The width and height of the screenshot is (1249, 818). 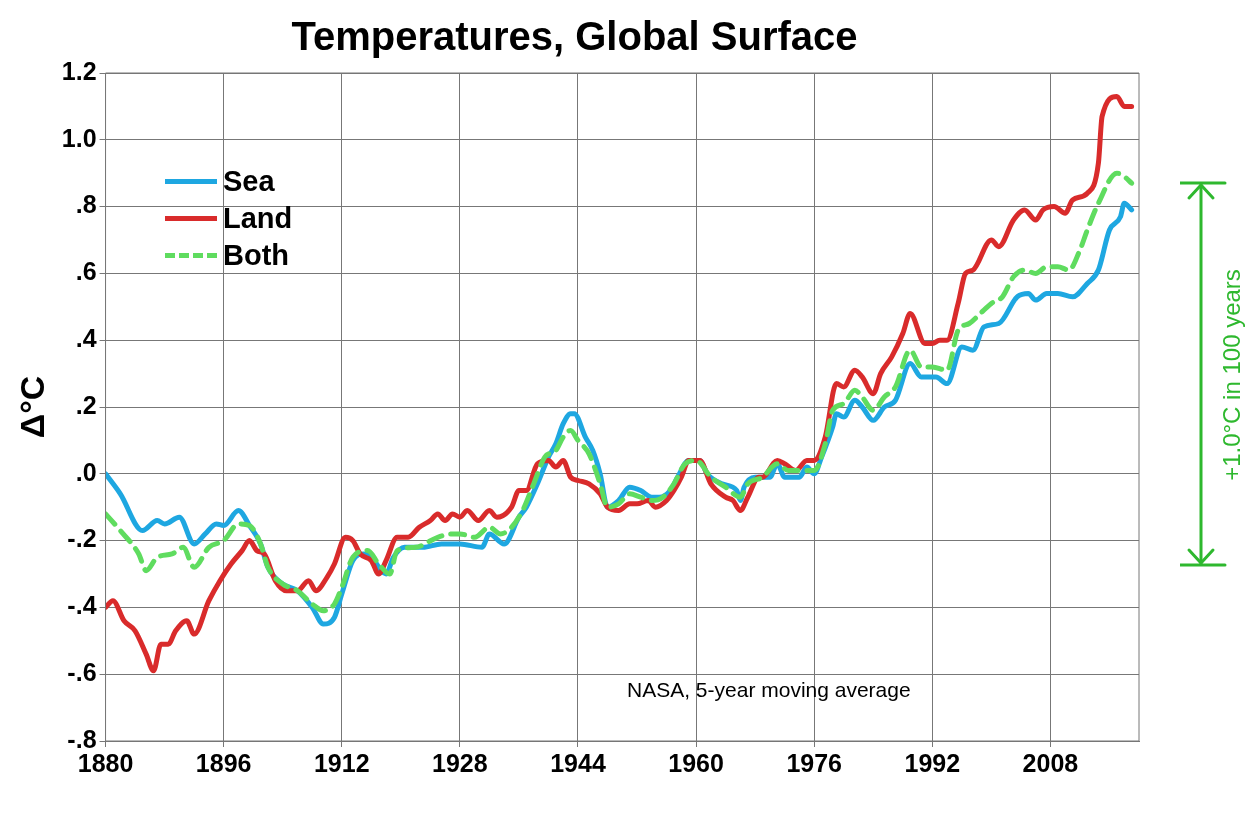 What do you see at coordinates (249, 181) in the screenshot?
I see `legend-label: Sea` at bounding box center [249, 181].